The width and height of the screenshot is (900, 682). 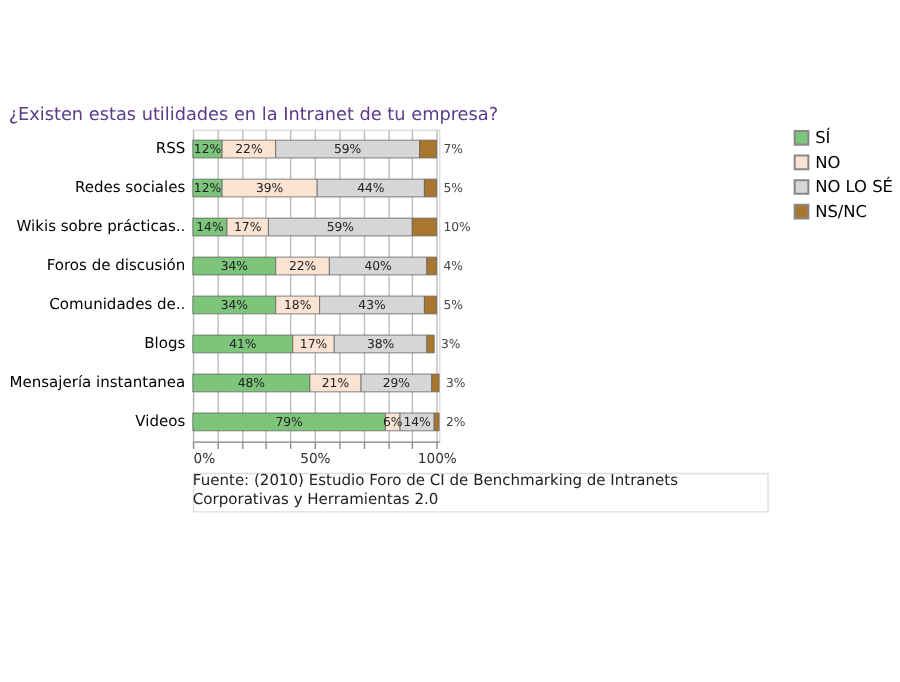 I want to click on legend-label: NO, so click(x=828, y=161).